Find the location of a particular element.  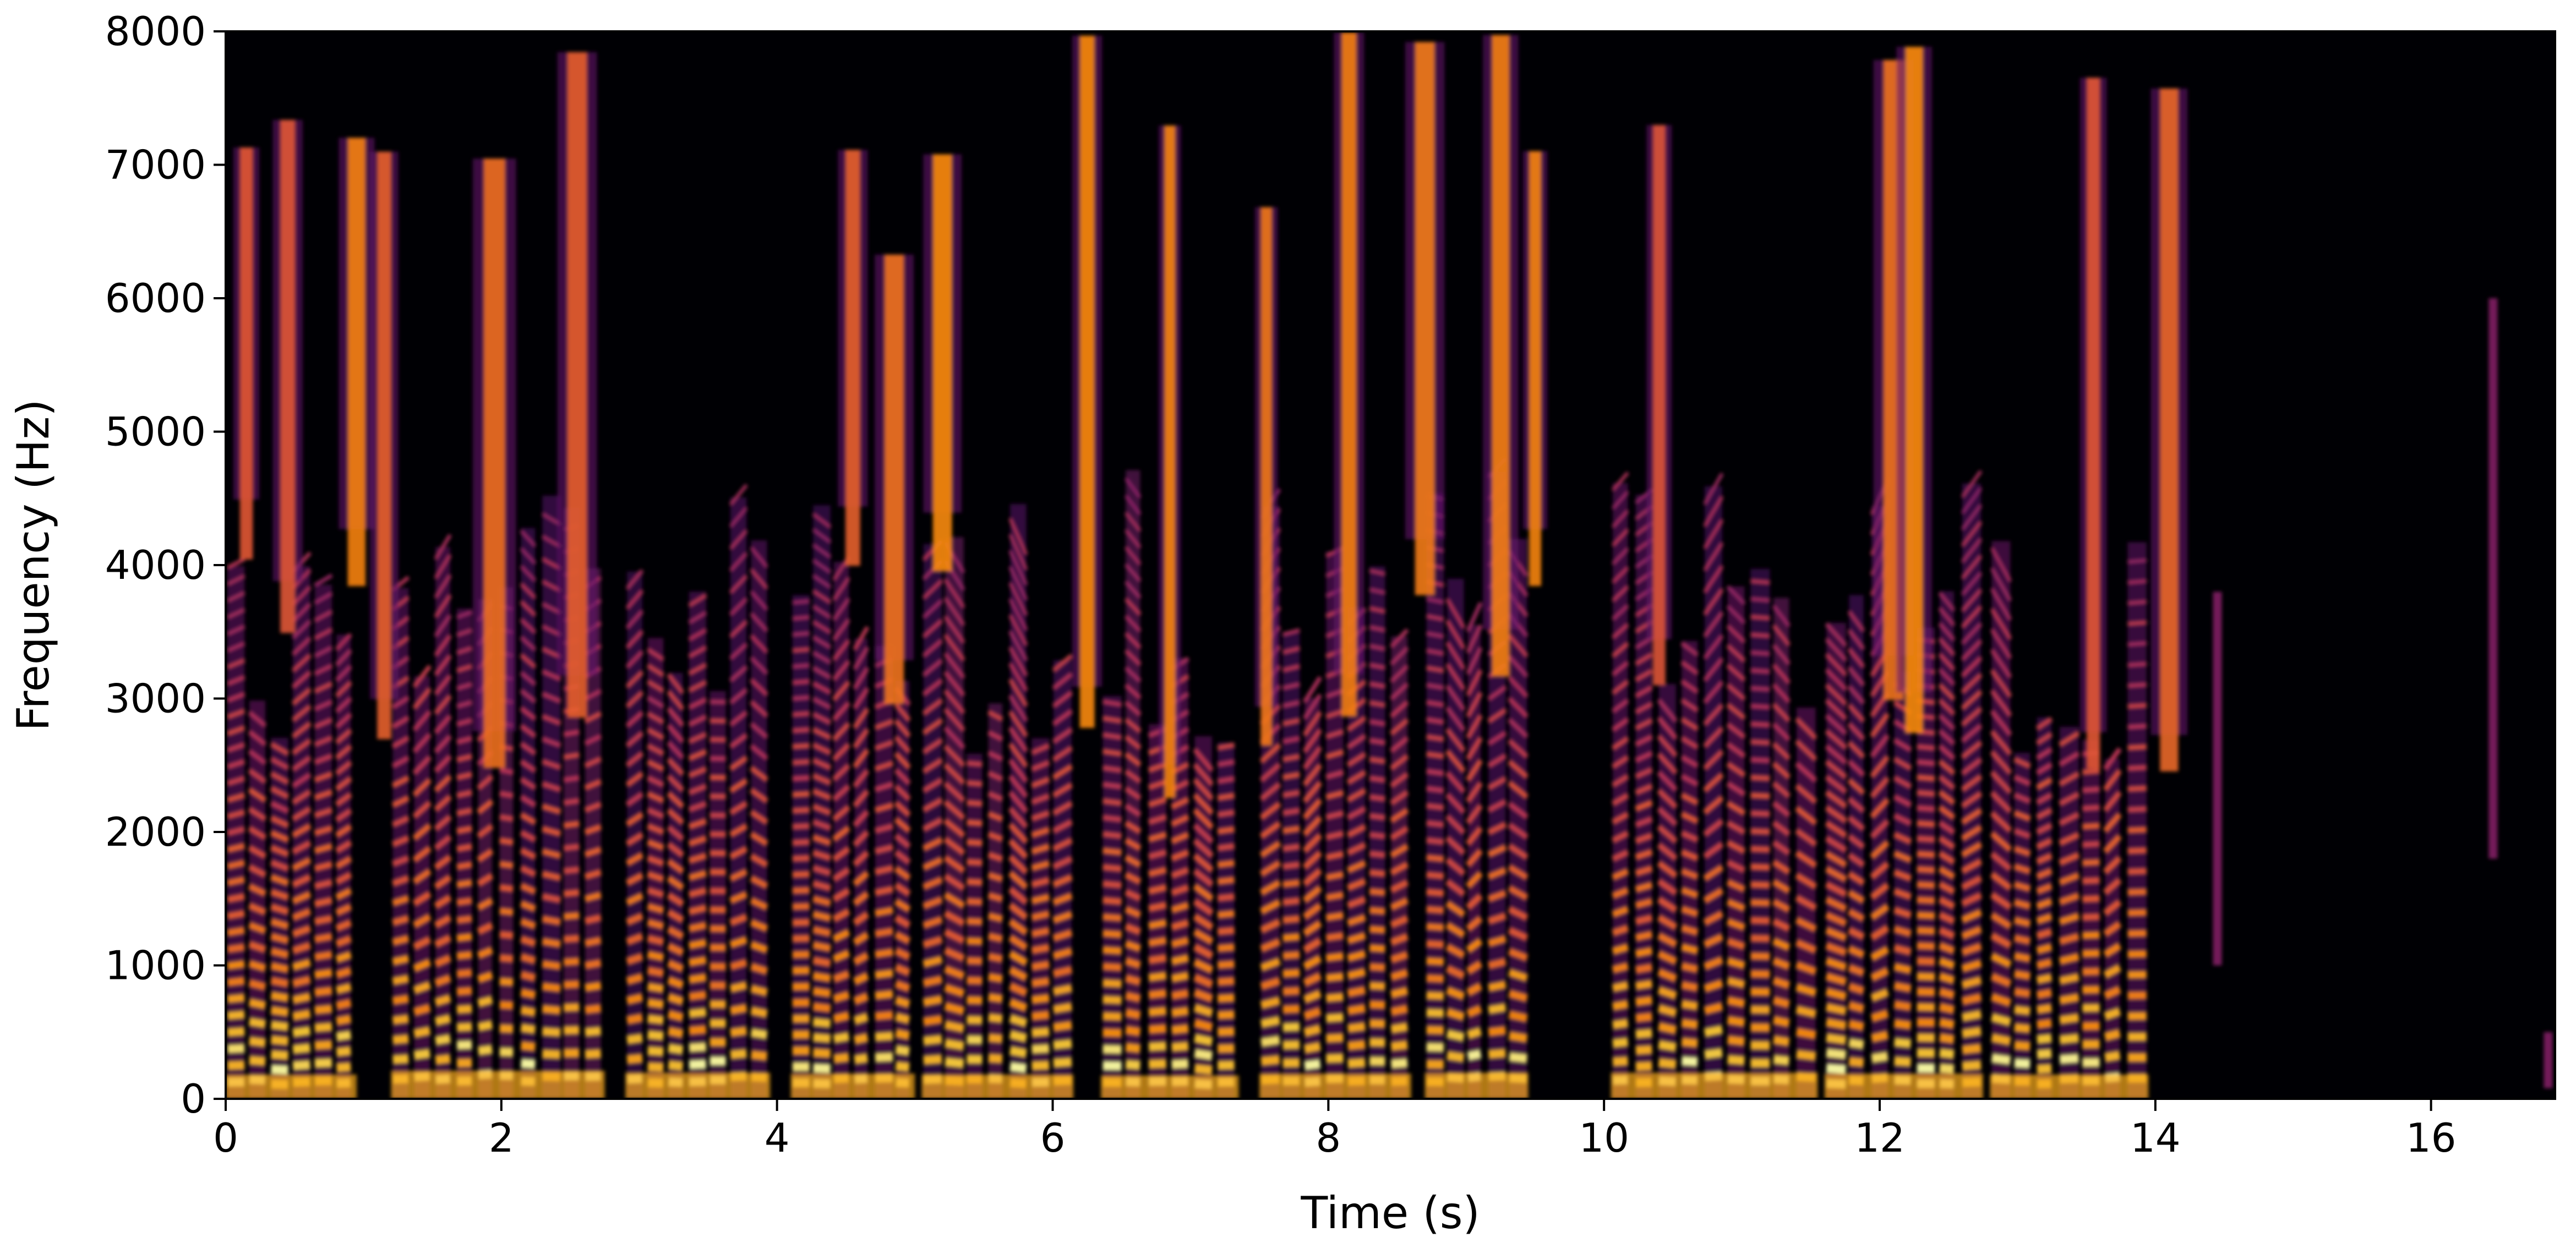

fundamental-band is located at coordinates (1477, 1085).